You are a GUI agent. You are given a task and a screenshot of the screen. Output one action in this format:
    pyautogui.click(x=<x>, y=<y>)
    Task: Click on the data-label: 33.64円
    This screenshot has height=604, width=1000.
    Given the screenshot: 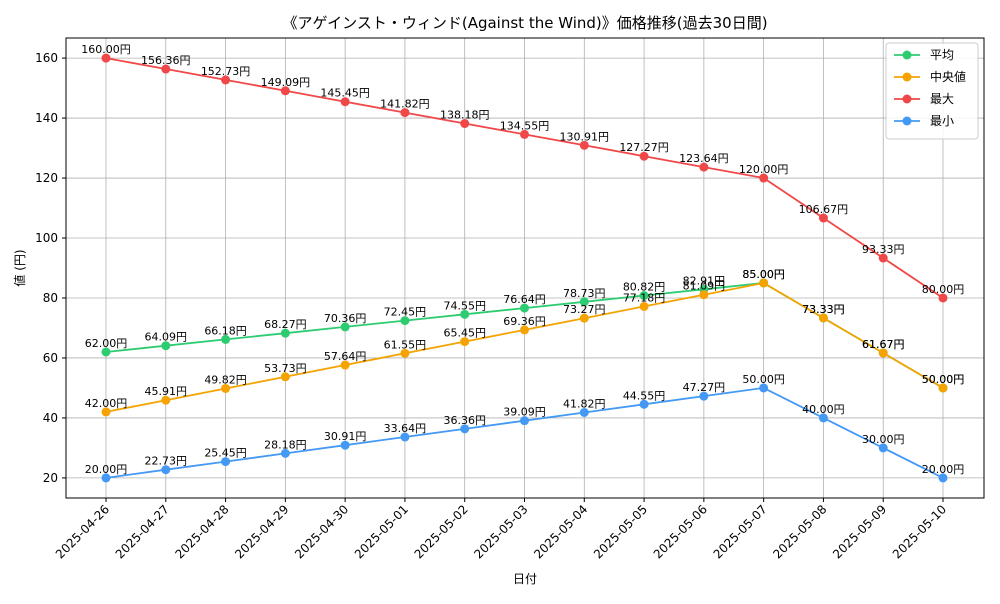 What is the action you would take?
    pyautogui.click(x=405, y=428)
    